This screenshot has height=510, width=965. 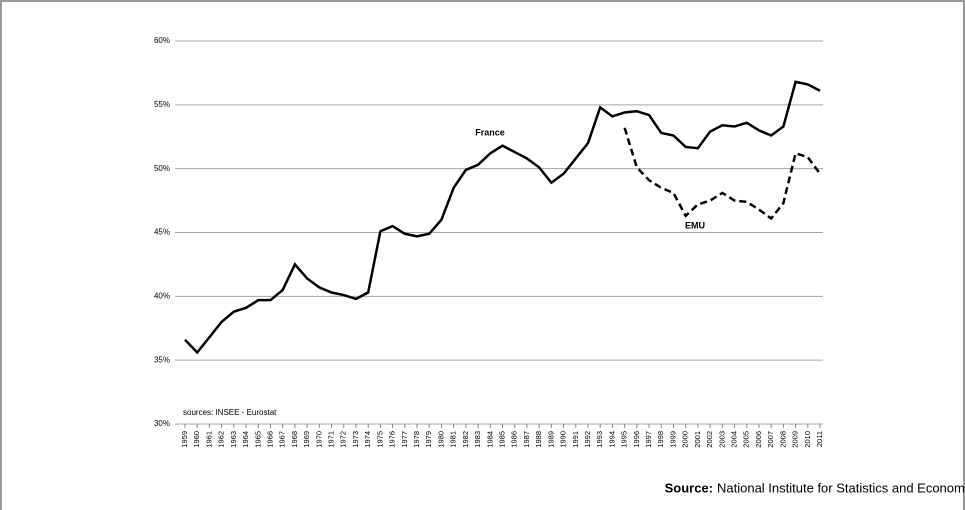 What do you see at coordinates (489, 439) in the screenshot?
I see `x-tick-label: 1984` at bounding box center [489, 439].